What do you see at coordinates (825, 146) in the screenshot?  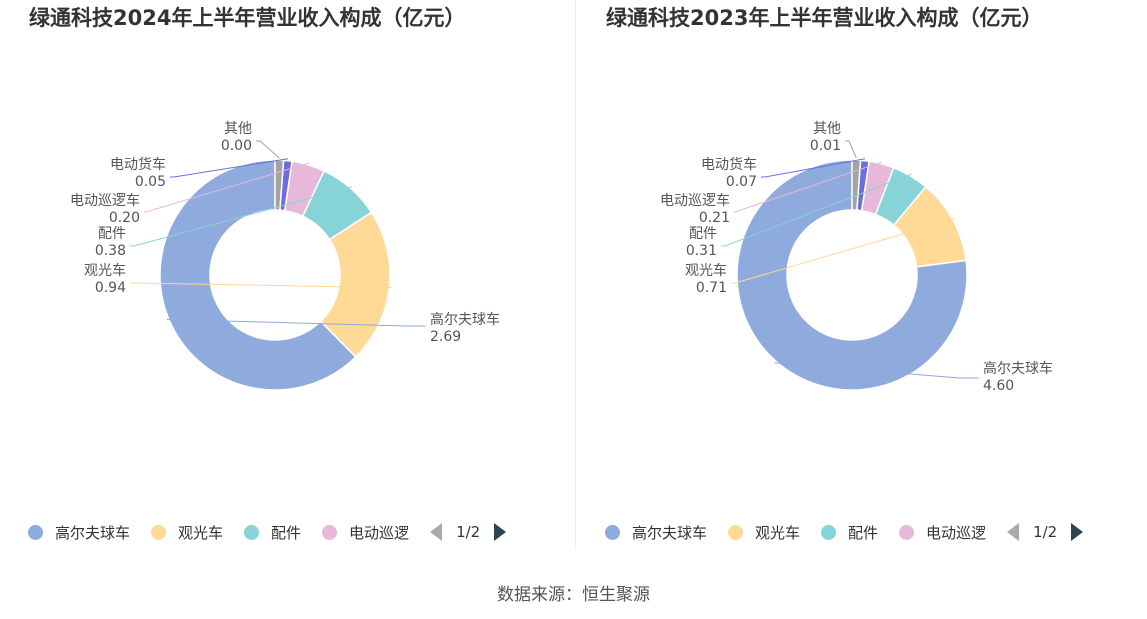 I see `slice-value-other: 0.01` at bounding box center [825, 146].